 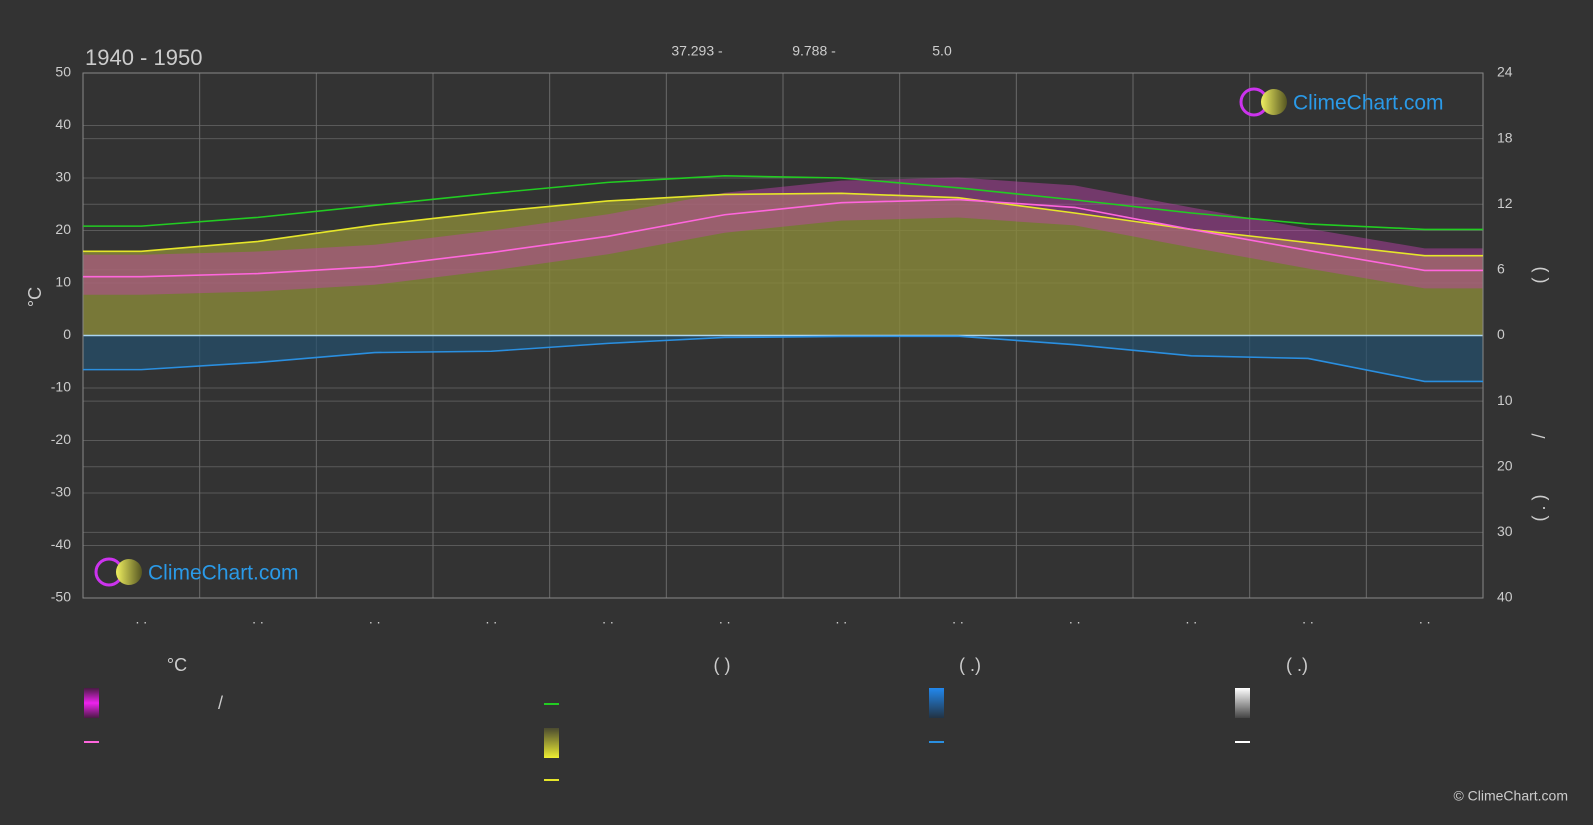 I want to click on y2-axis-label: /, so click(x=1539, y=435).